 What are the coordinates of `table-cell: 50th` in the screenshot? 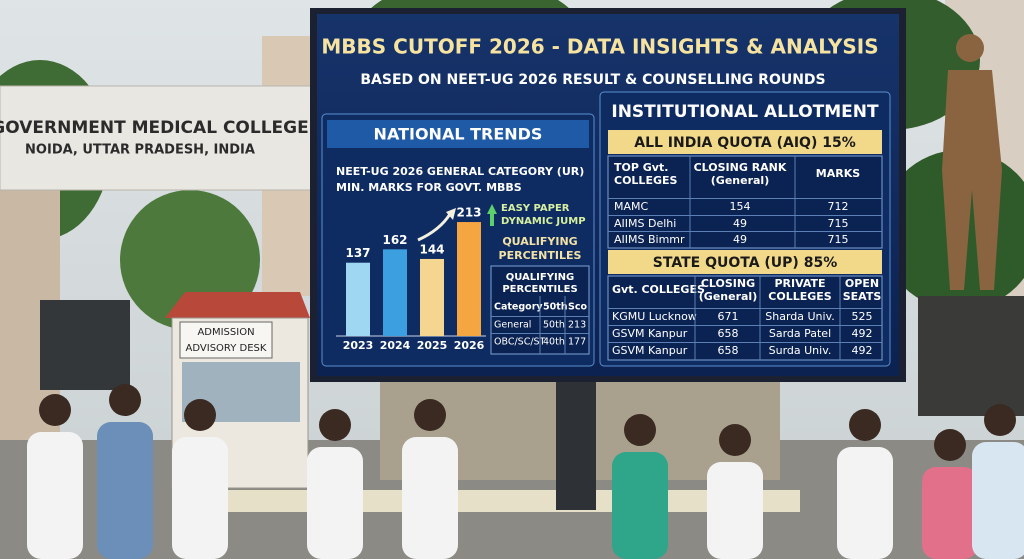 It's located at (554, 325).